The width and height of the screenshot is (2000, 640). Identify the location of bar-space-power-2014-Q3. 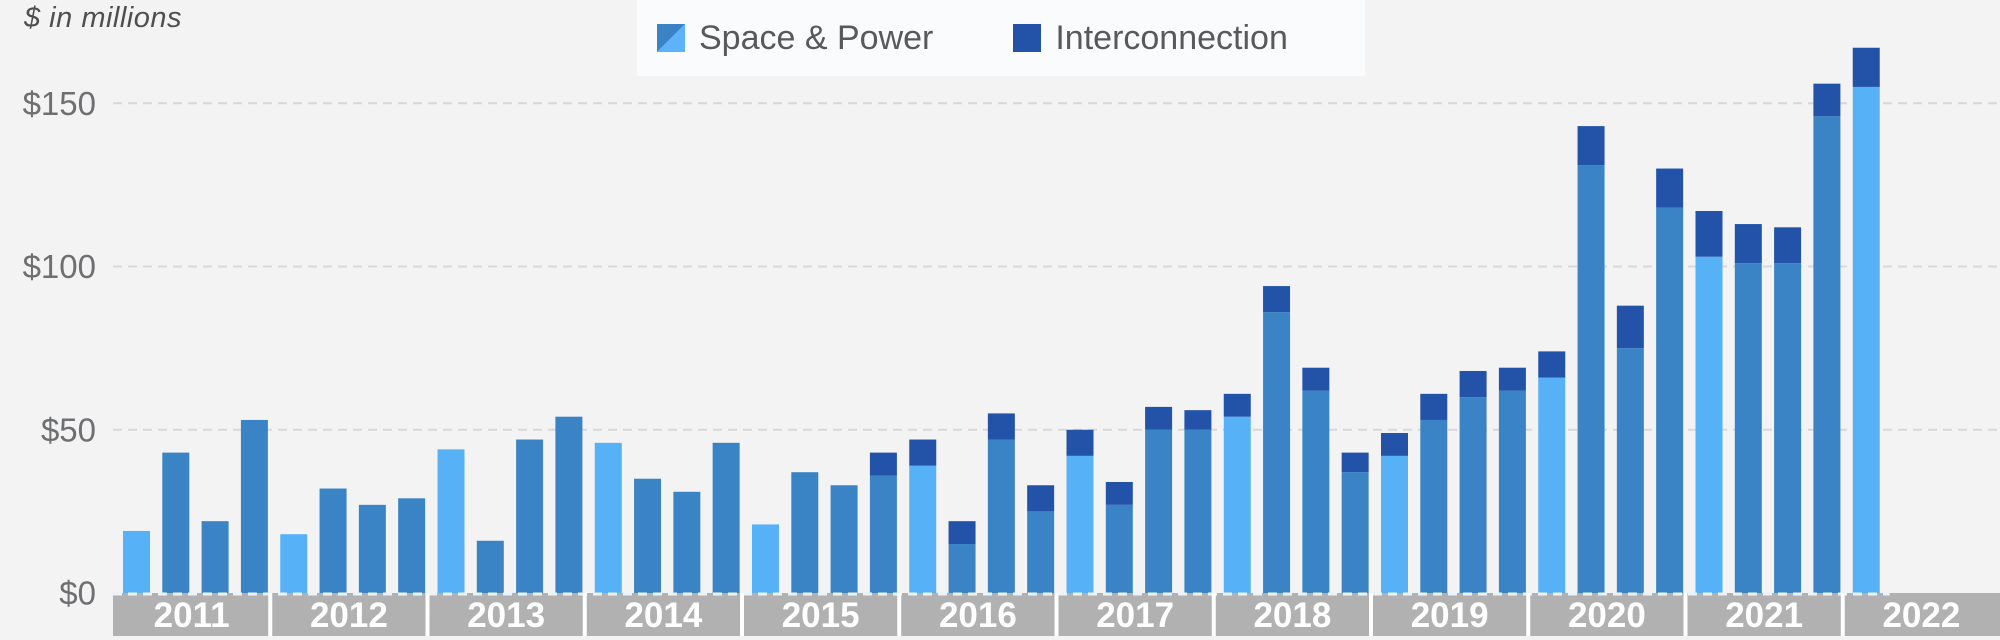
(687, 542).